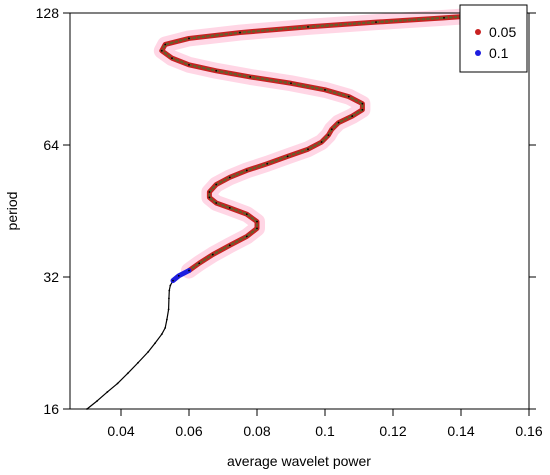 The height and width of the screenshot is (475, 550). Describe the element at coordinates (51, 277) in the screenshot. I see `y-tick-label: 32` at that location.